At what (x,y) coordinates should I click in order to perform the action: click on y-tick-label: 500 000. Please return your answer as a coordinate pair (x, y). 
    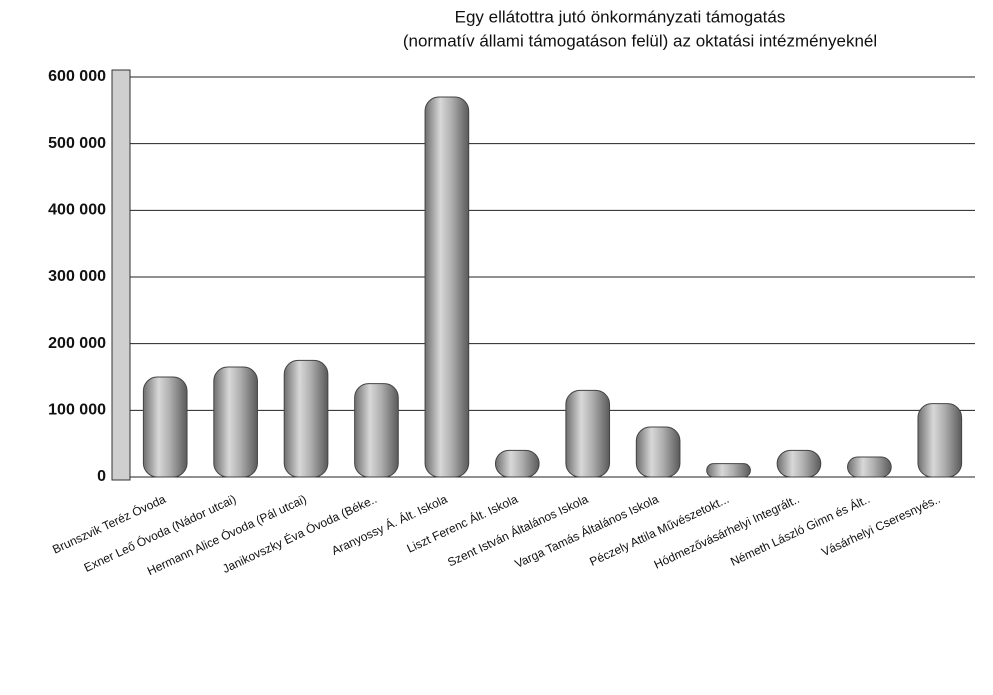
    Looking at the image, I should click on (77, 143).